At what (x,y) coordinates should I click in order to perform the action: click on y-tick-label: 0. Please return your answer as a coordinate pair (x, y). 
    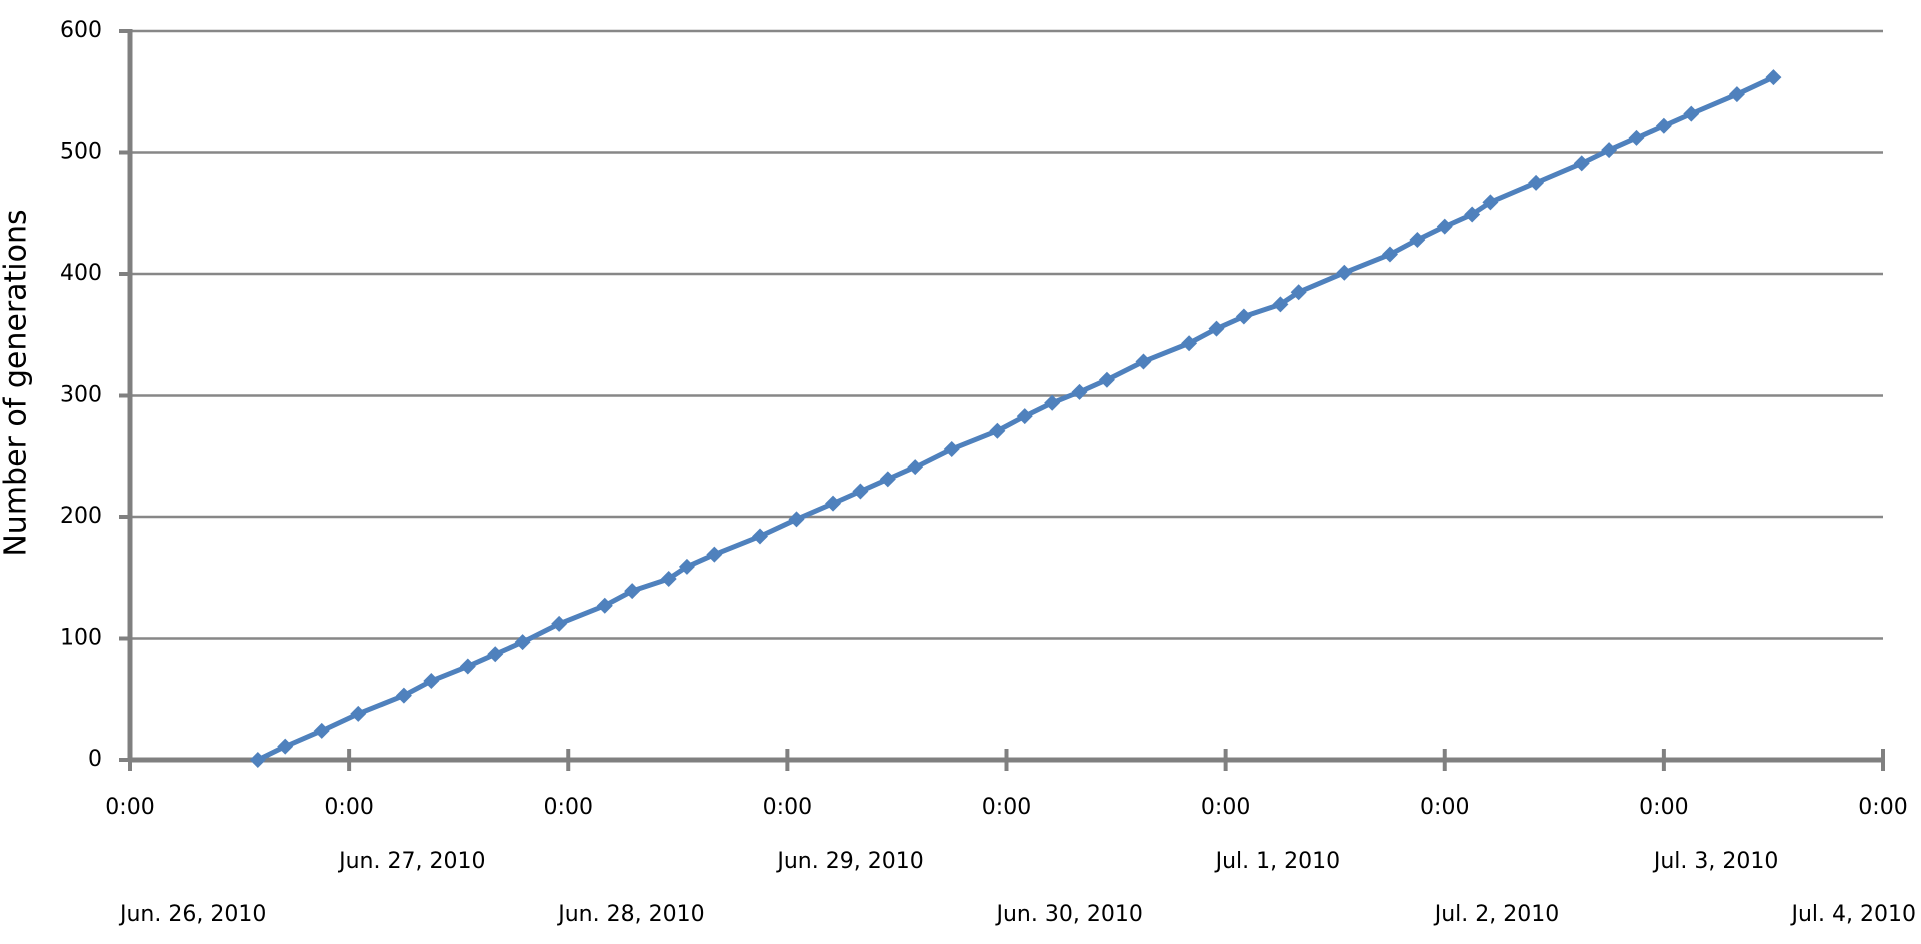
    Looking at the image, I should click on (95, 759).